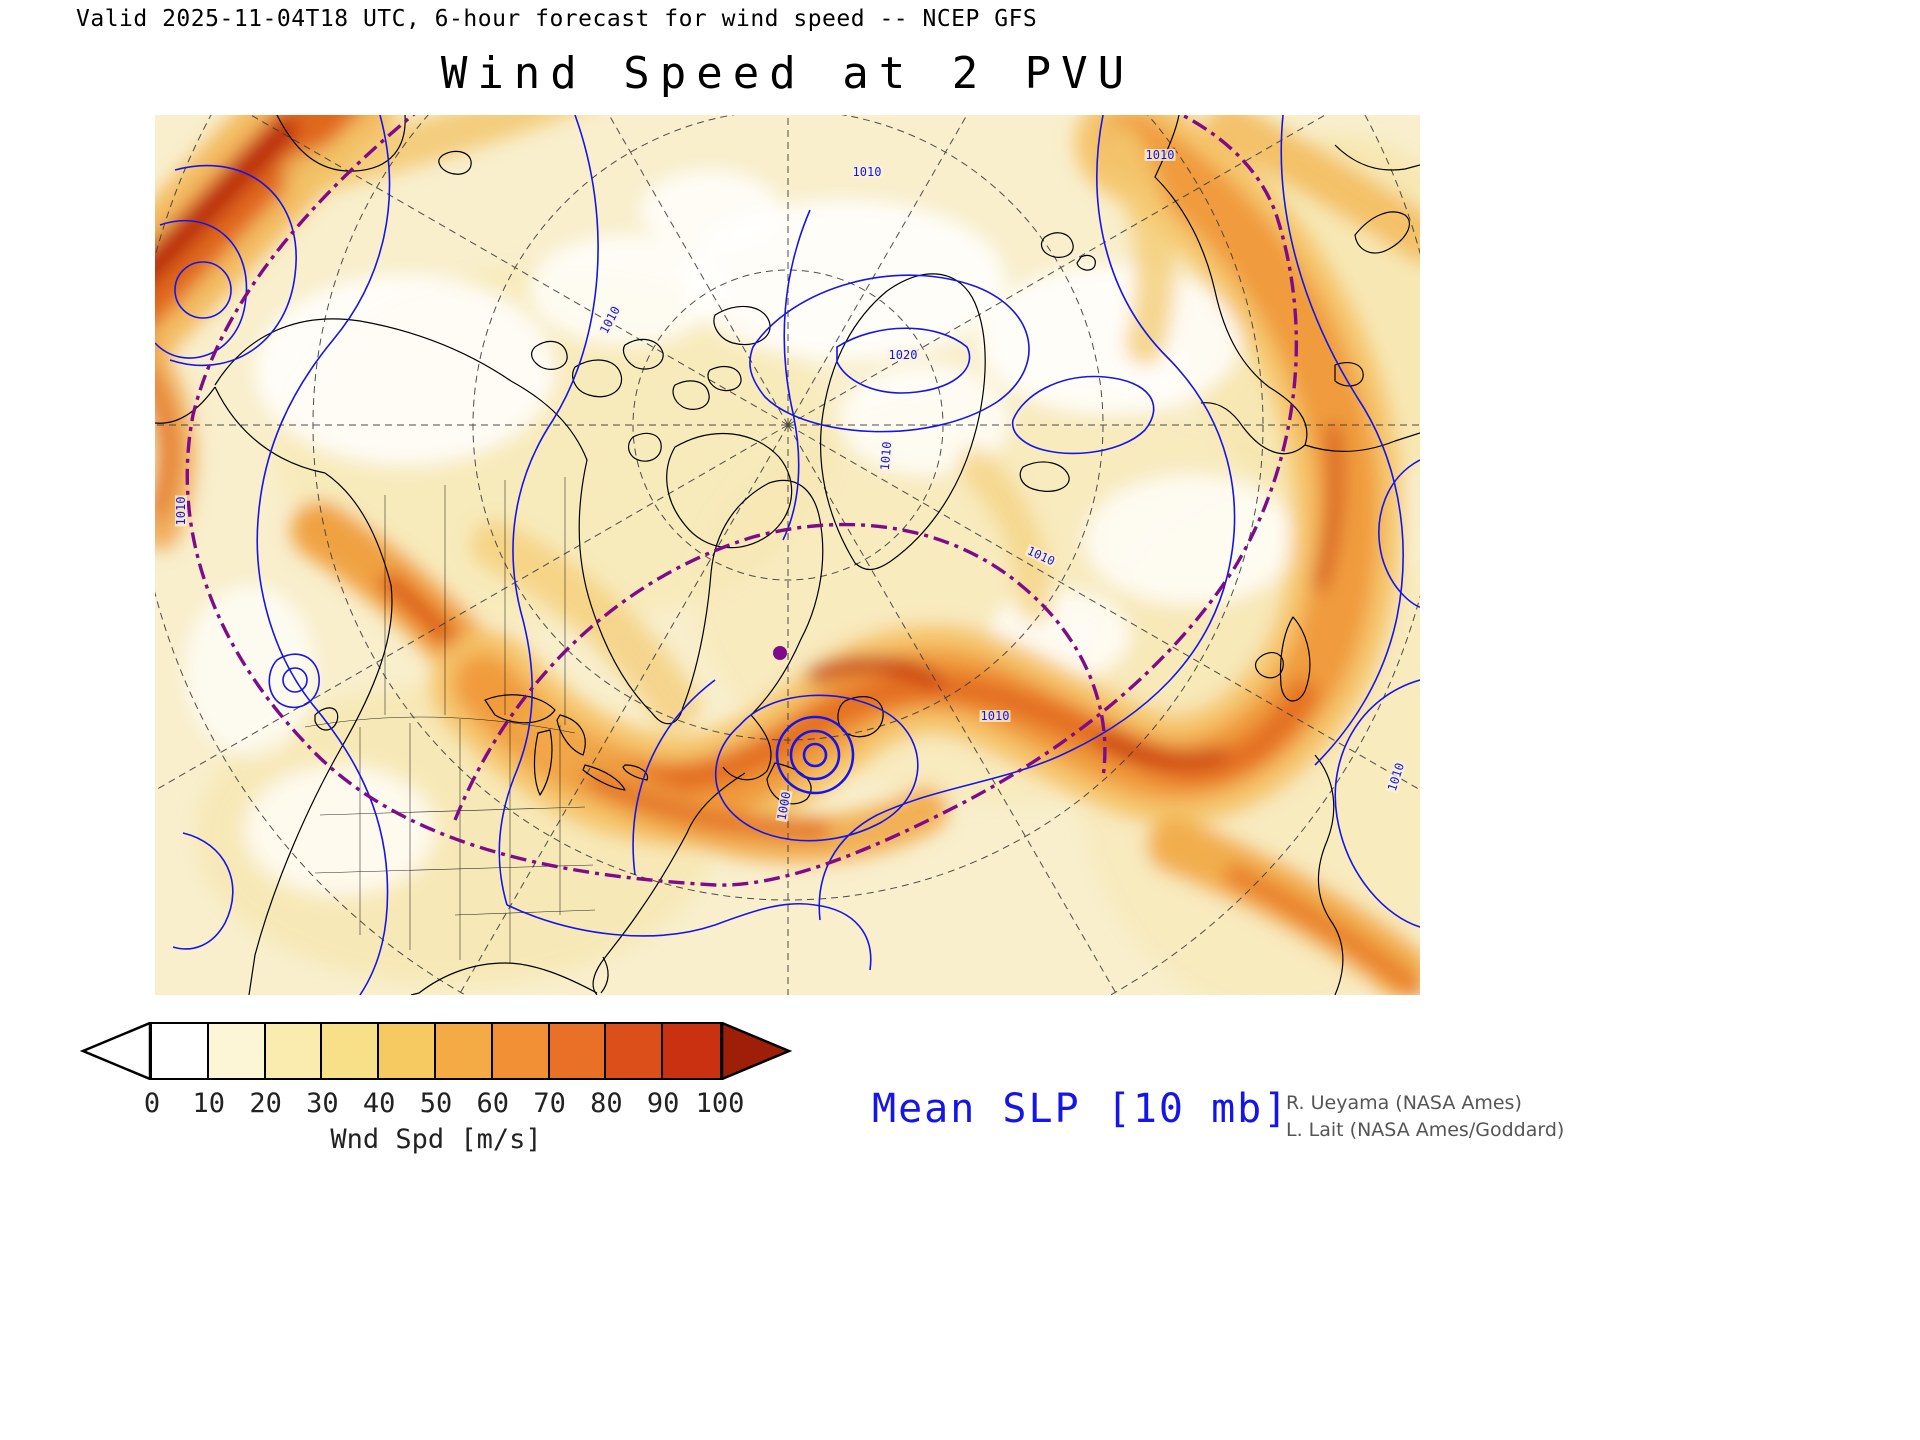 The height and width of the screenshot is (1440, 1920). What do you see at coordinates (663, 1103) in the screenshot?
I see `colorbar-tick: 90` at bounding box center [663, 1103].